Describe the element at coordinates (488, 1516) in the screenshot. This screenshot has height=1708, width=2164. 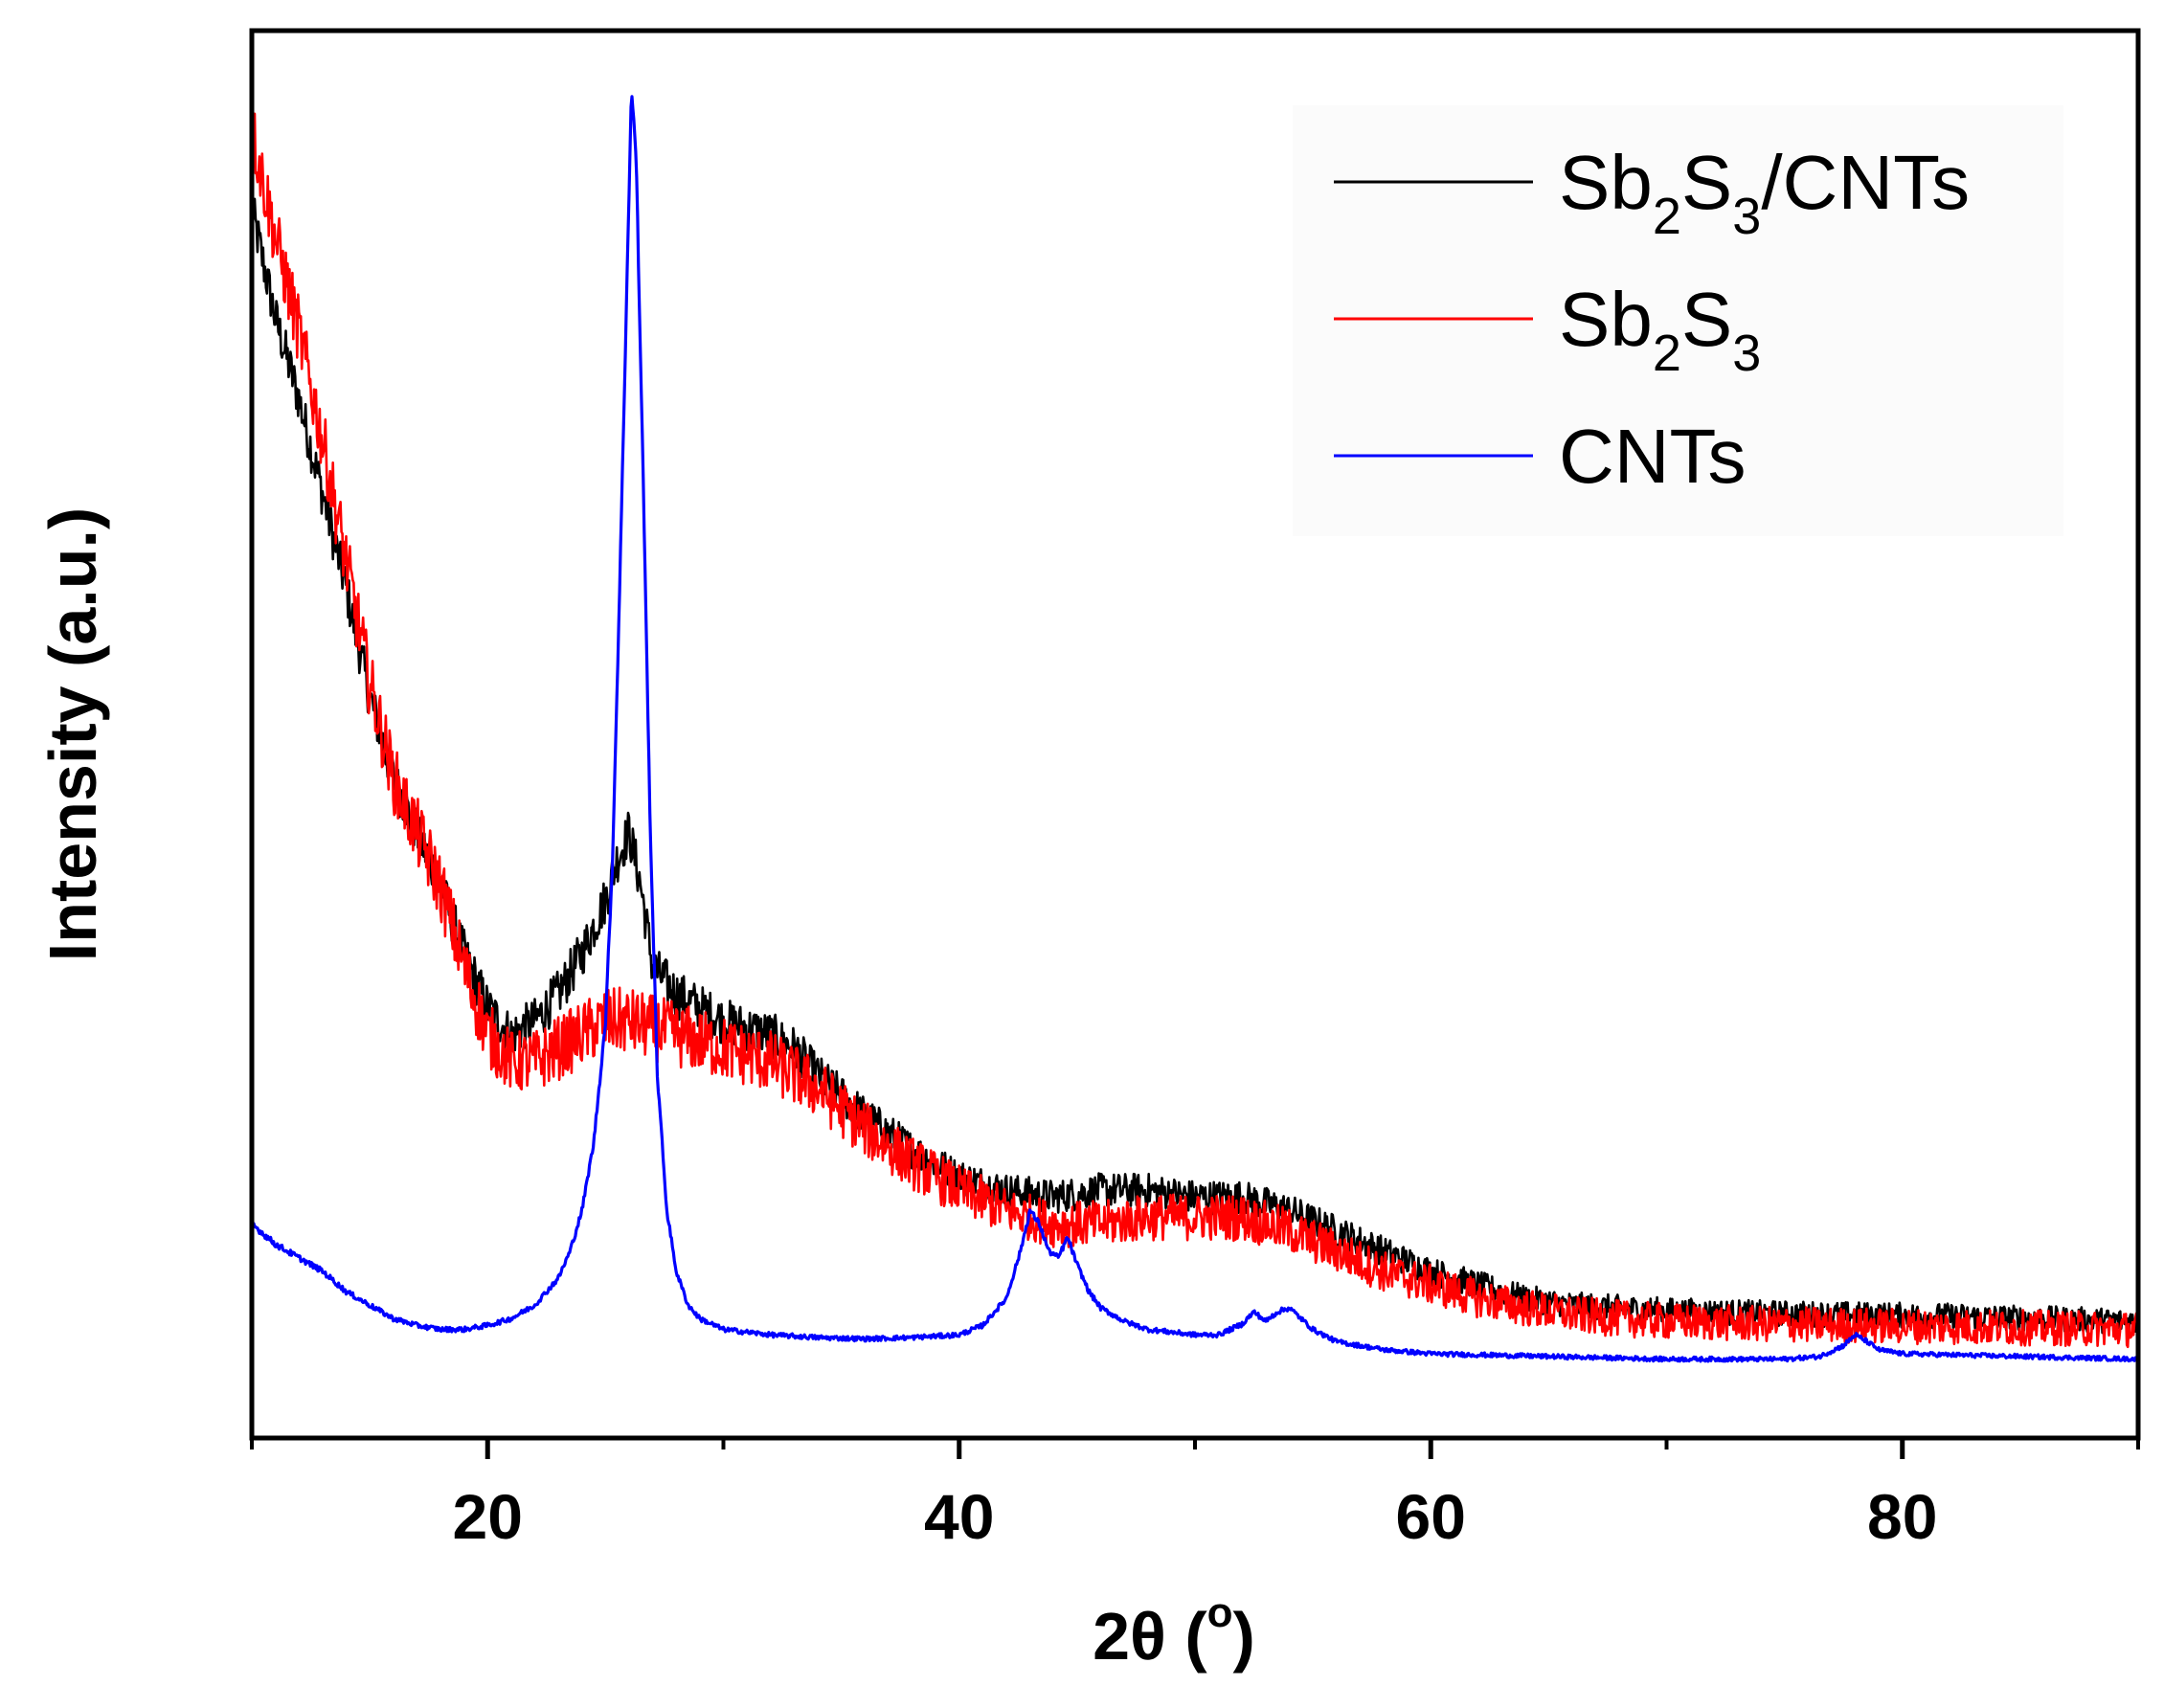
I see `x-tick-label: 20` at that location.